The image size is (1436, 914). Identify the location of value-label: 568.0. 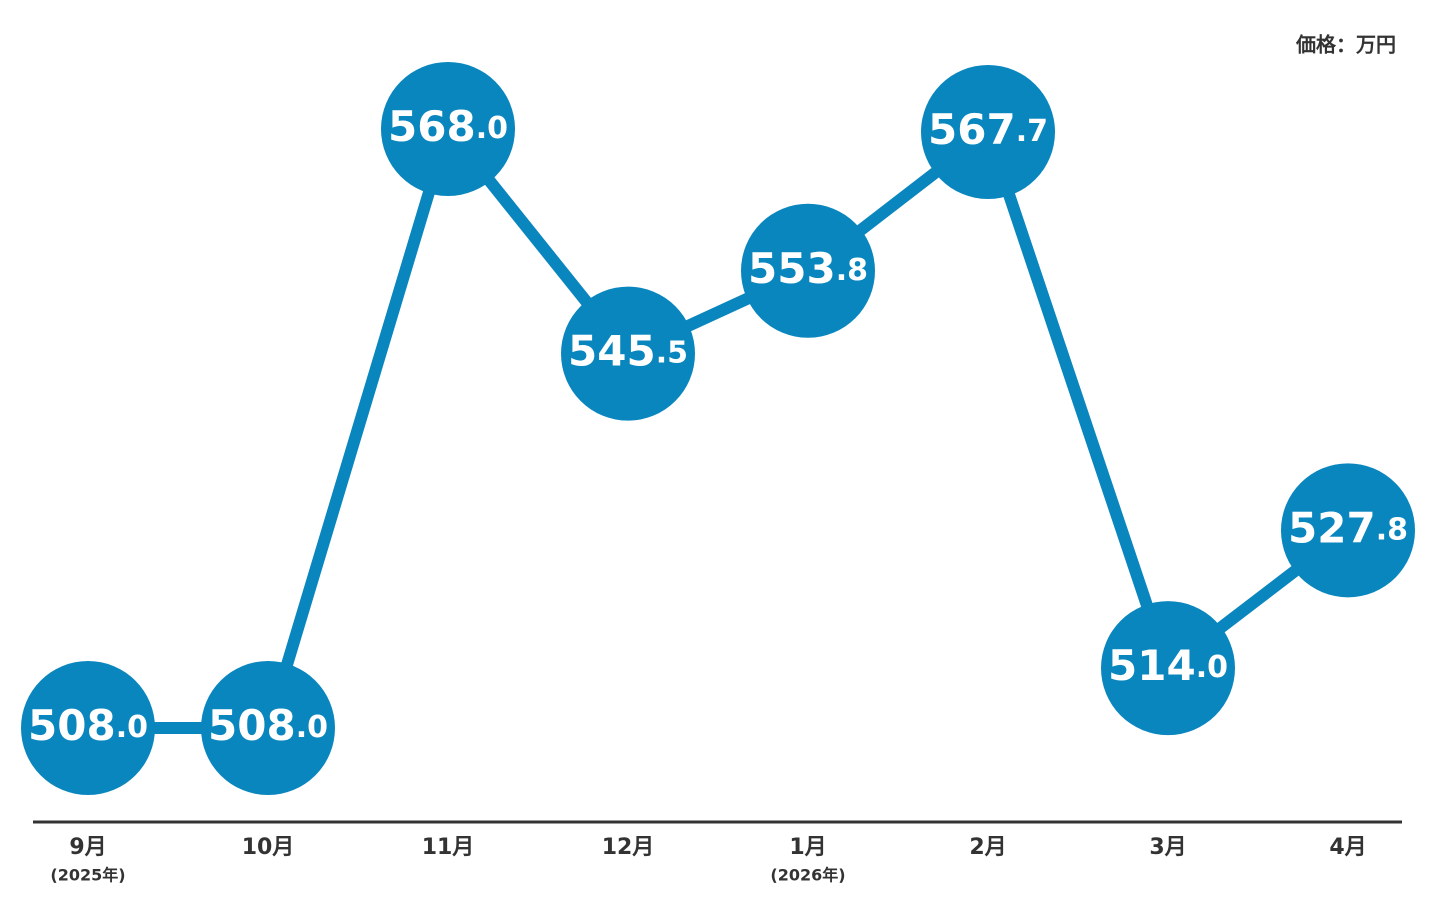
(448, 126).